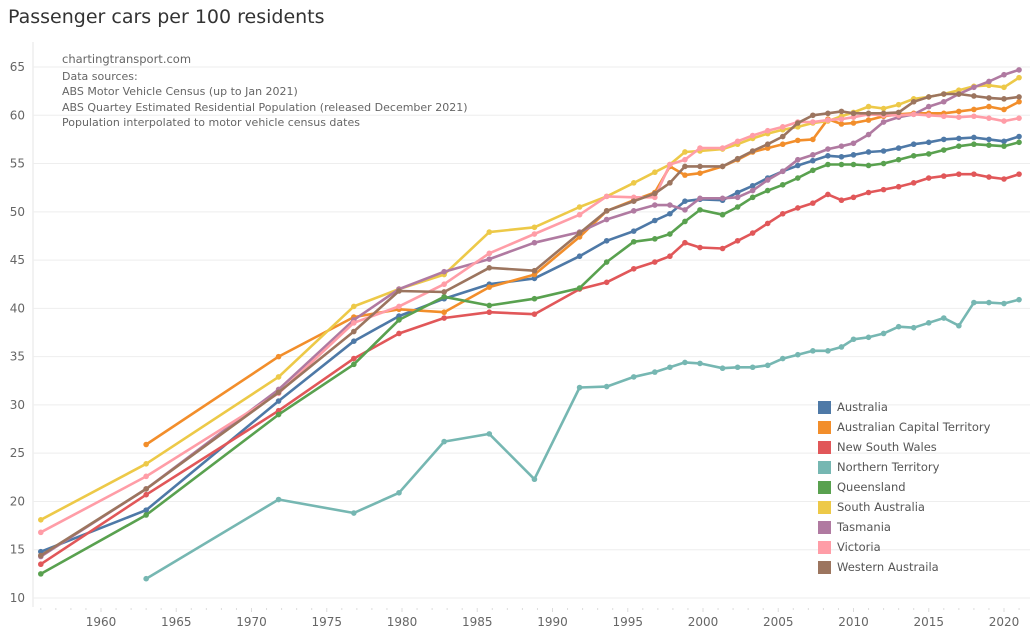  What do you see at coordinates (904, 407) in the screenshot?
I see `legend-item: Australia` at bounding box center [904, 407].